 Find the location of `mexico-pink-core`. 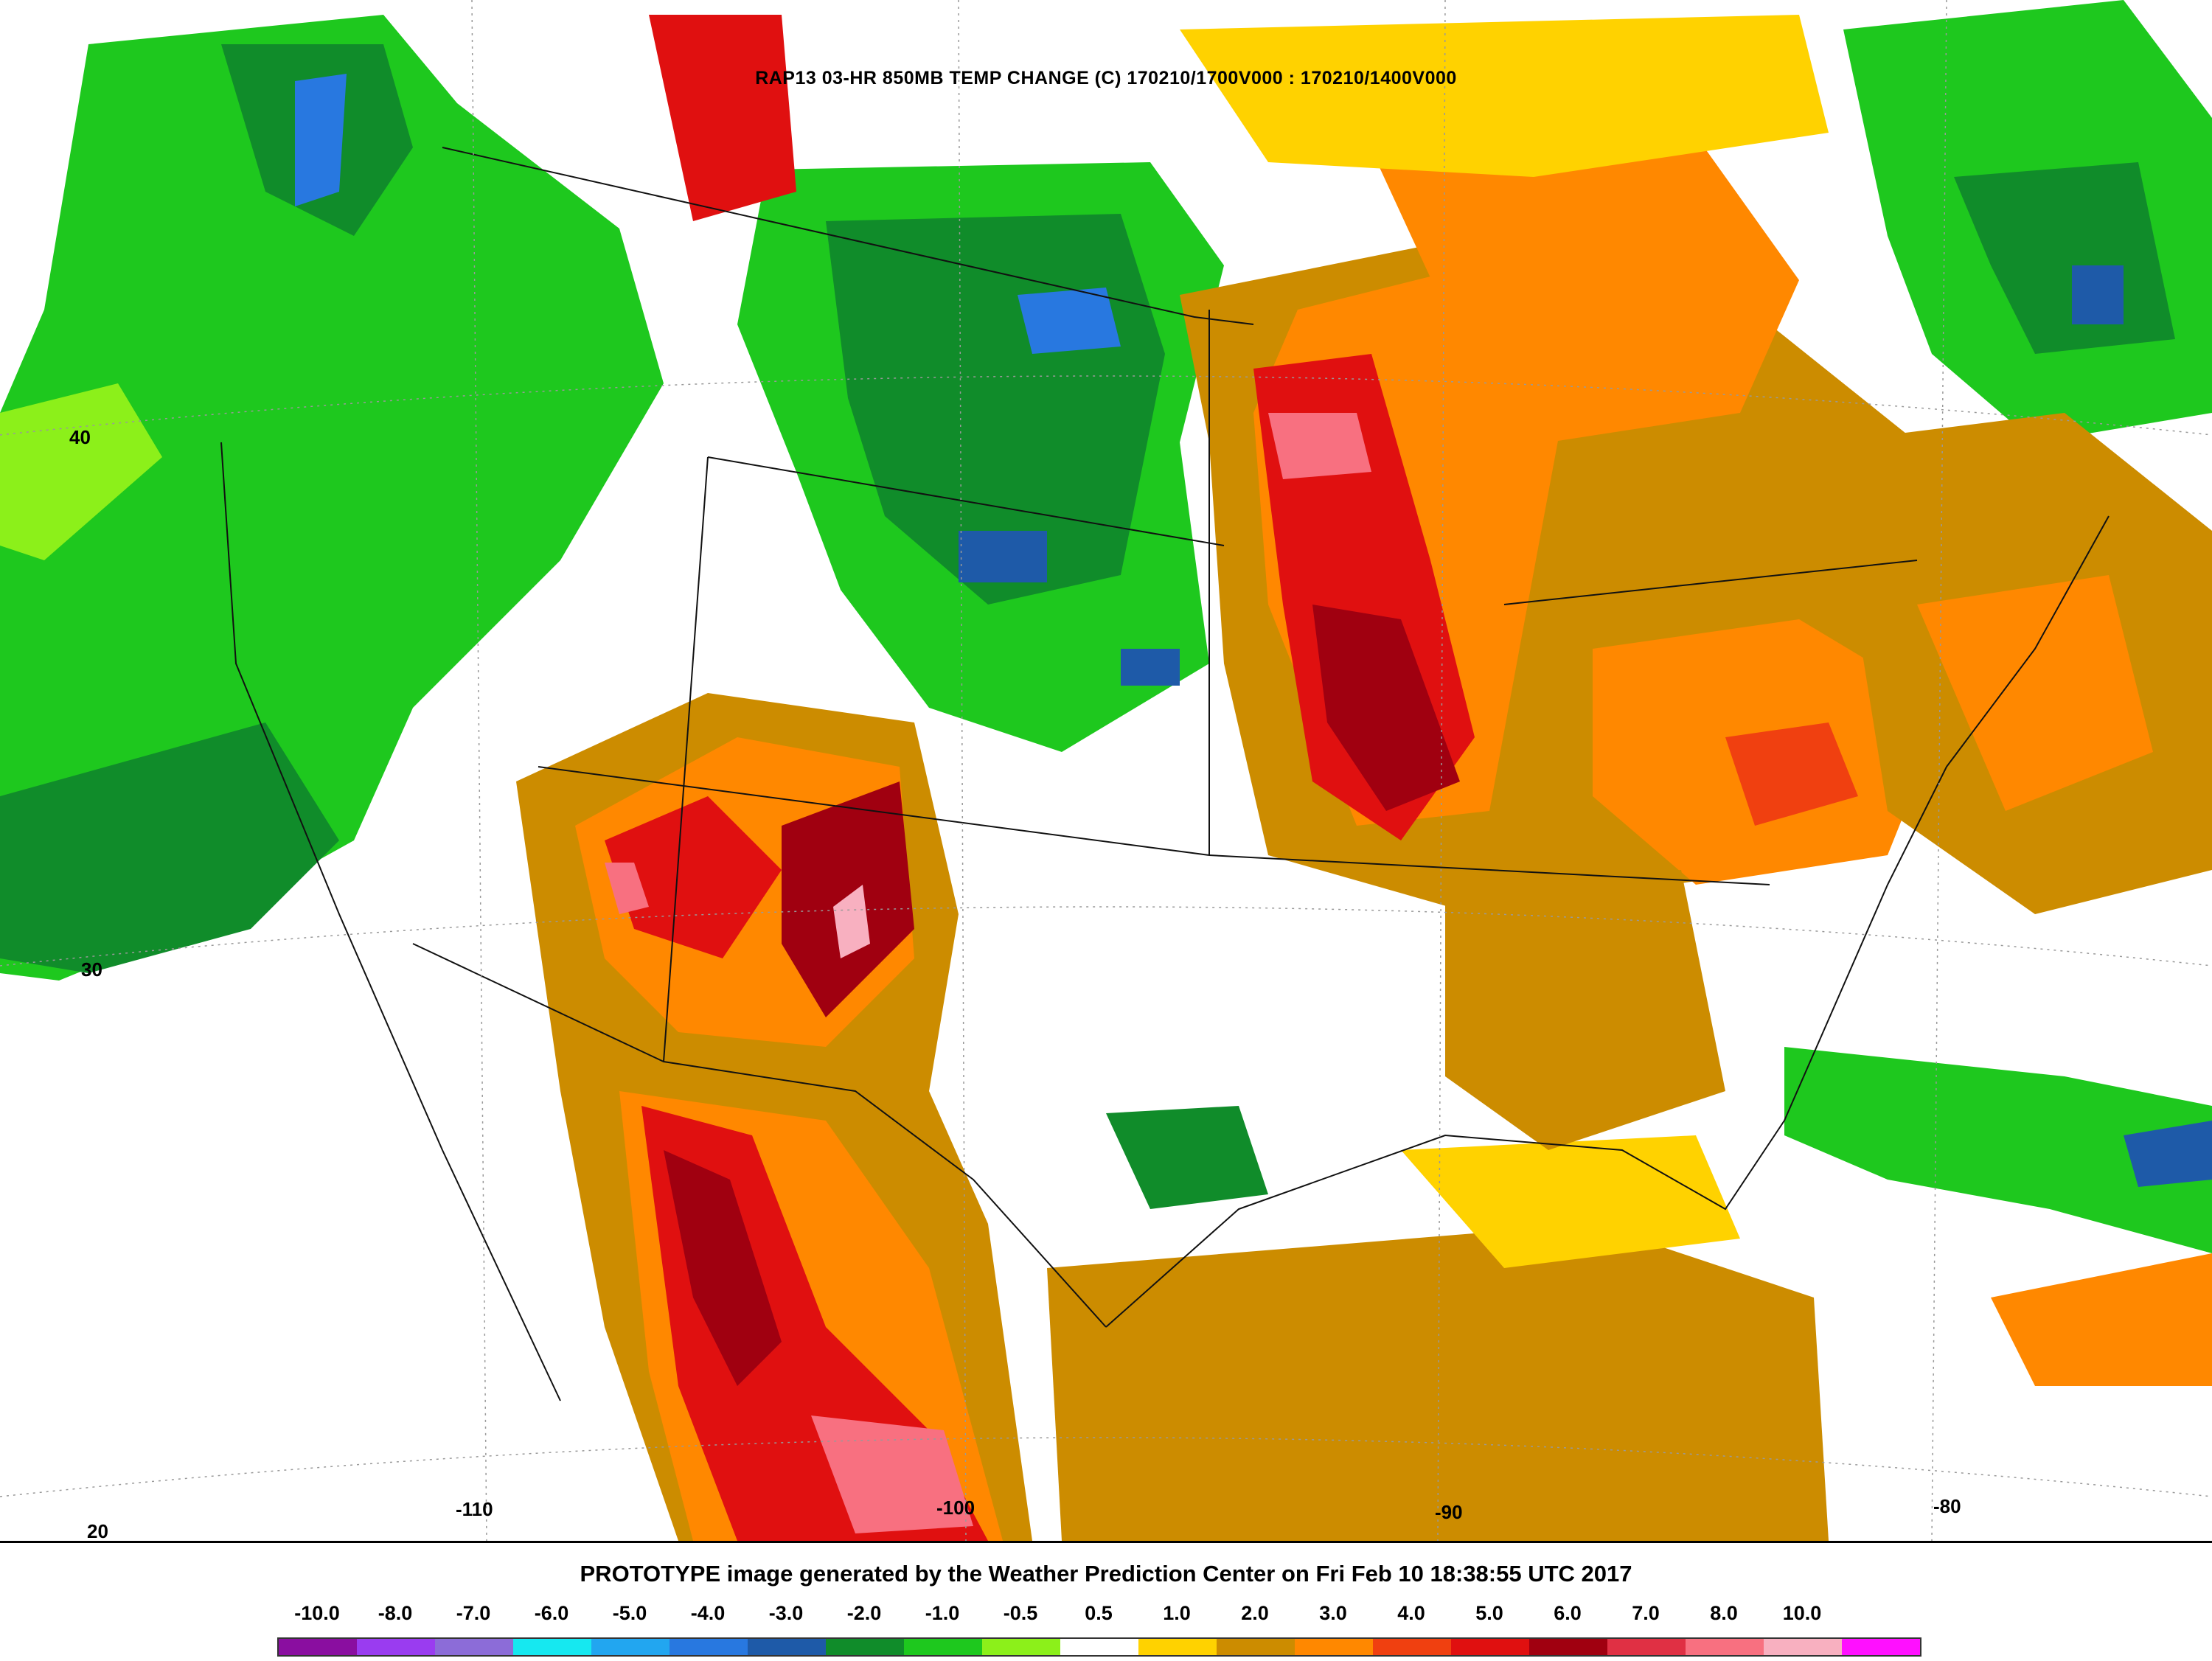

mexico-pink-core is located at coordinates (892, 1474).